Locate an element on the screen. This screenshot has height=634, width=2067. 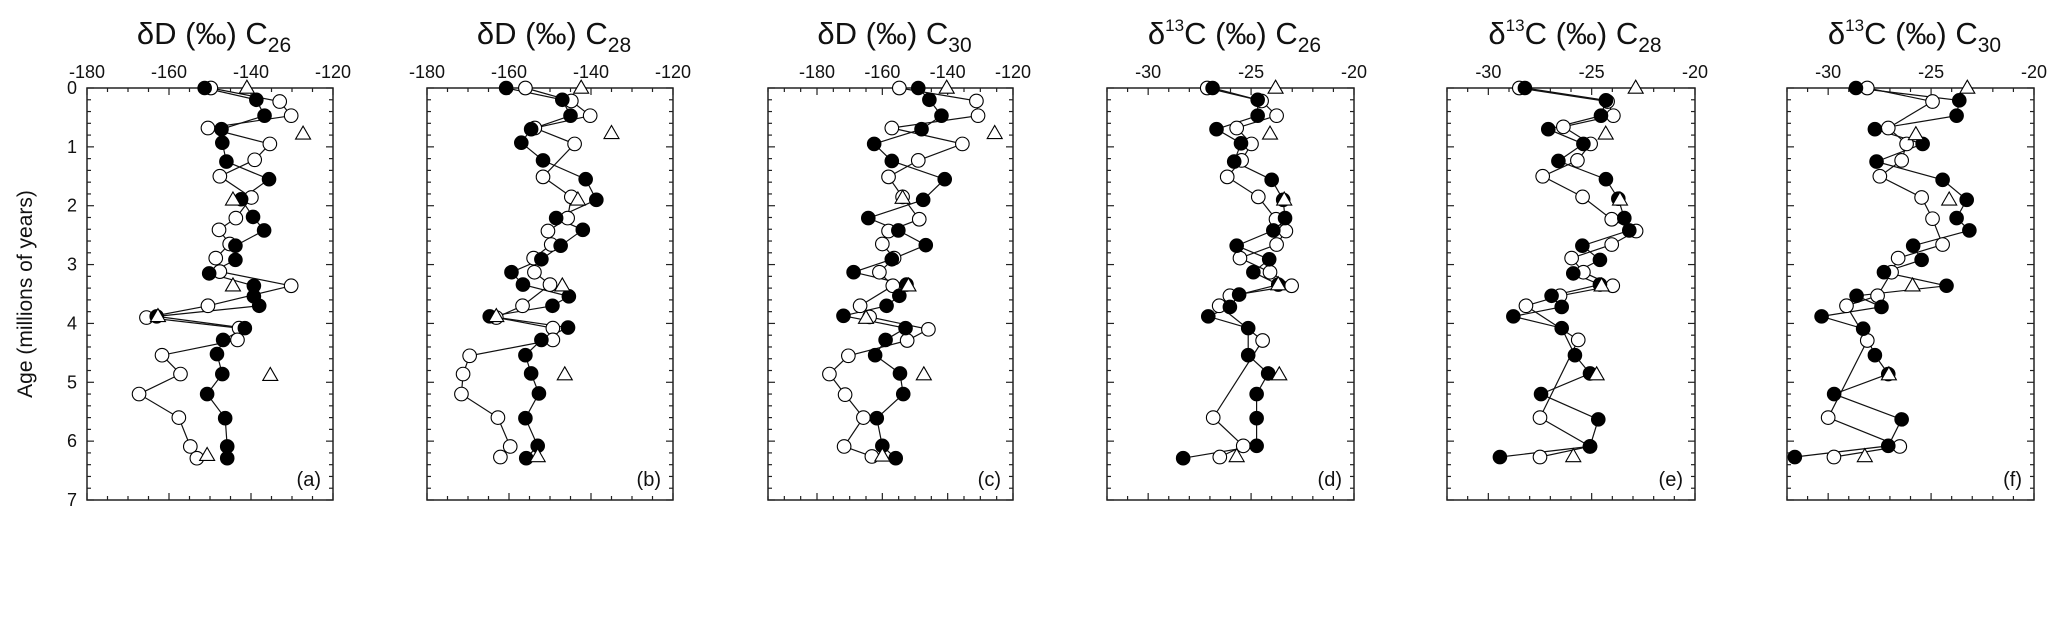
y-tick-label: 7 is located at coordinates (72, 500).